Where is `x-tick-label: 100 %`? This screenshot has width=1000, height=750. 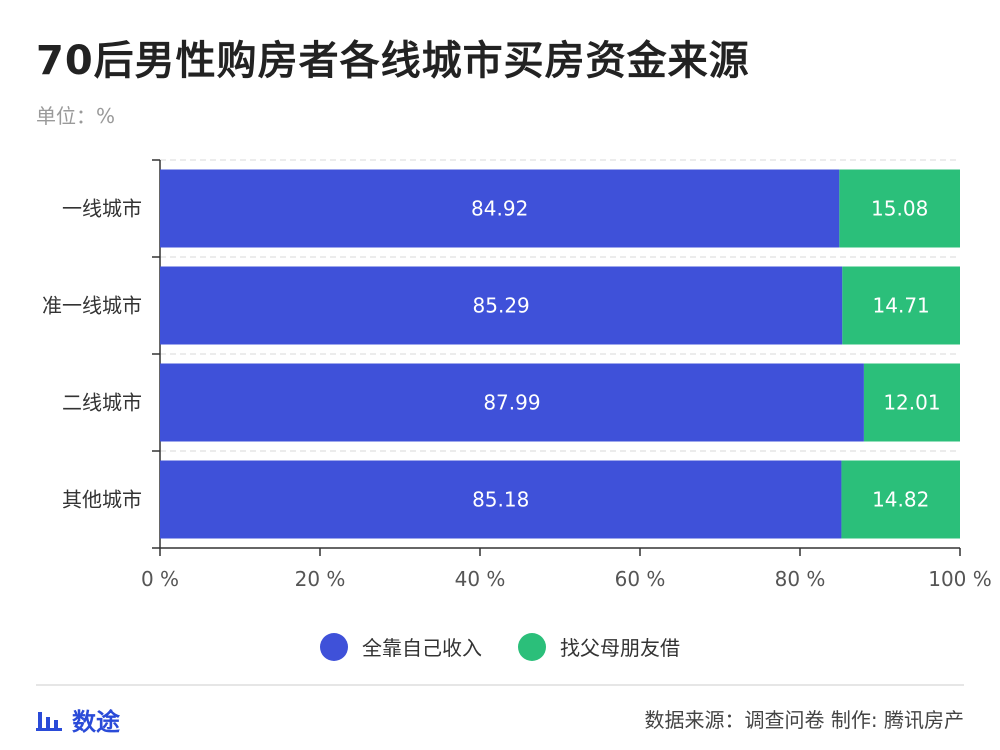 x-tick-label: 100 % is located at coordinates (960, 579).